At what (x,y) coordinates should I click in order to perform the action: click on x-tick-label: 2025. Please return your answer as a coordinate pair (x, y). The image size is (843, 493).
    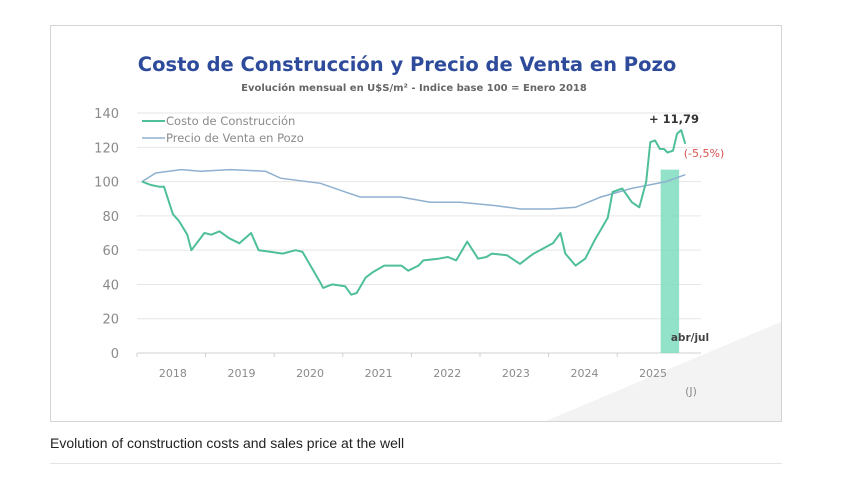
    Looking at the image, I should click on (653, 373).